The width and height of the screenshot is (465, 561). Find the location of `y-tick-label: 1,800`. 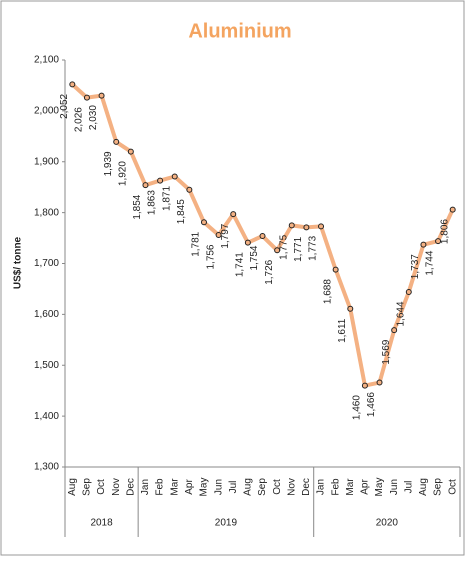

y-tick-label: 1,800 is located at coordinates (46, 212).